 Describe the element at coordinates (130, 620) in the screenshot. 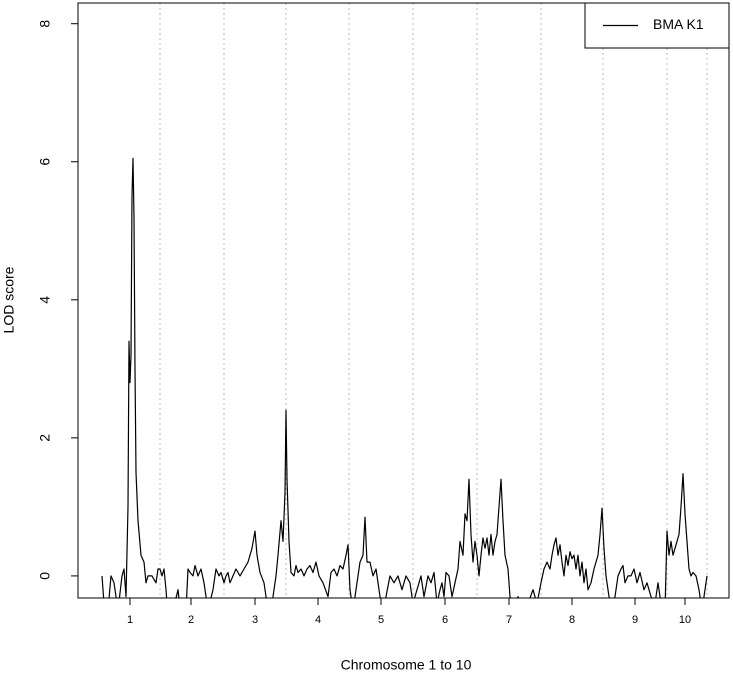

I see `x-tick-label: 1` at that location.